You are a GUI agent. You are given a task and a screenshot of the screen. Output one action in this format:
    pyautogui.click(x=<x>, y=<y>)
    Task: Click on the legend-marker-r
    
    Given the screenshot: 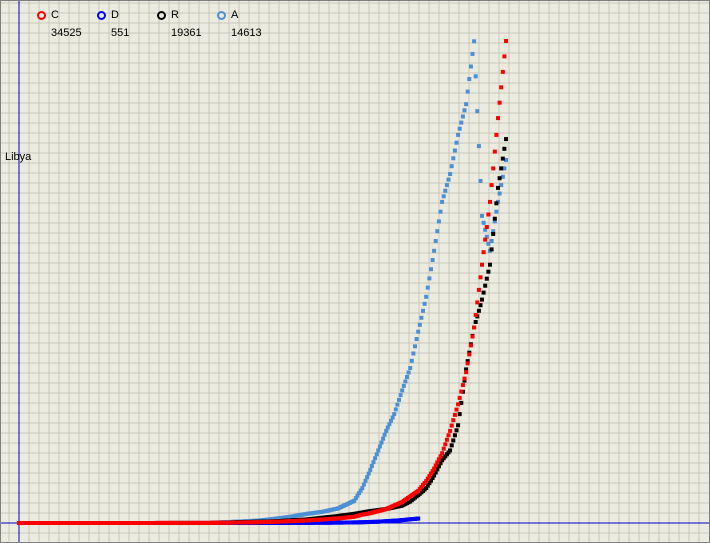 What is the action you would take?
    pyautogui.click(x=161, y=15)
    